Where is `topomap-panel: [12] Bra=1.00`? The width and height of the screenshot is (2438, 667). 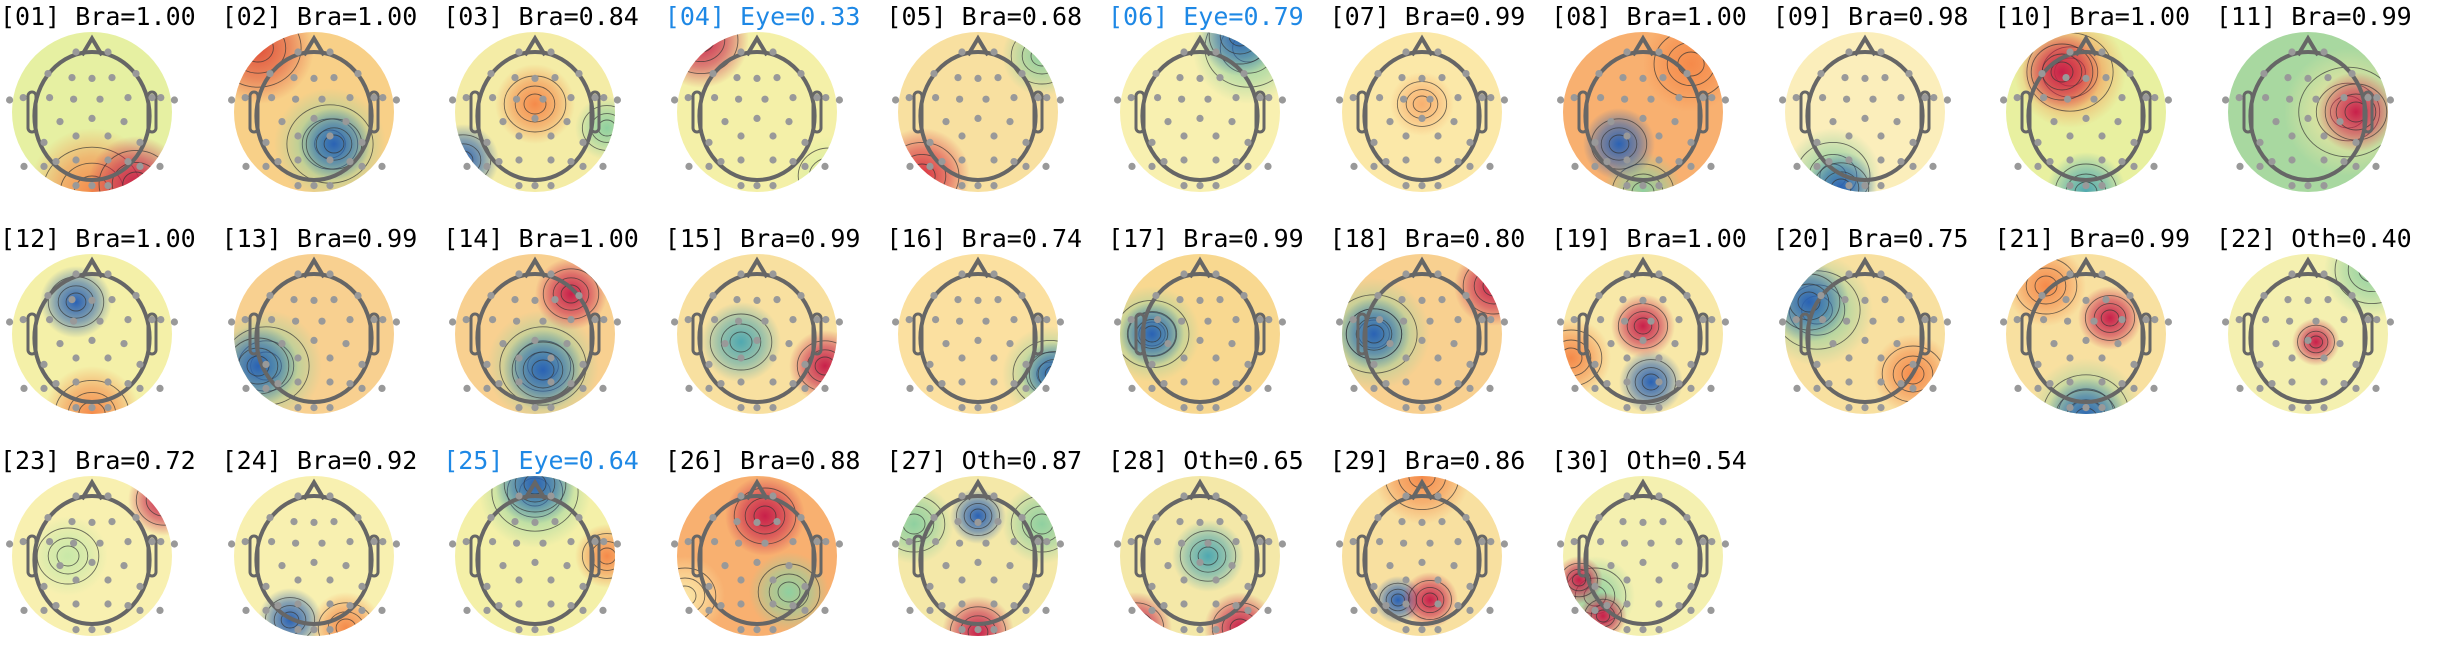
topomap-panel: [12] Bra=1.00 is located at coordinates (110, 333).